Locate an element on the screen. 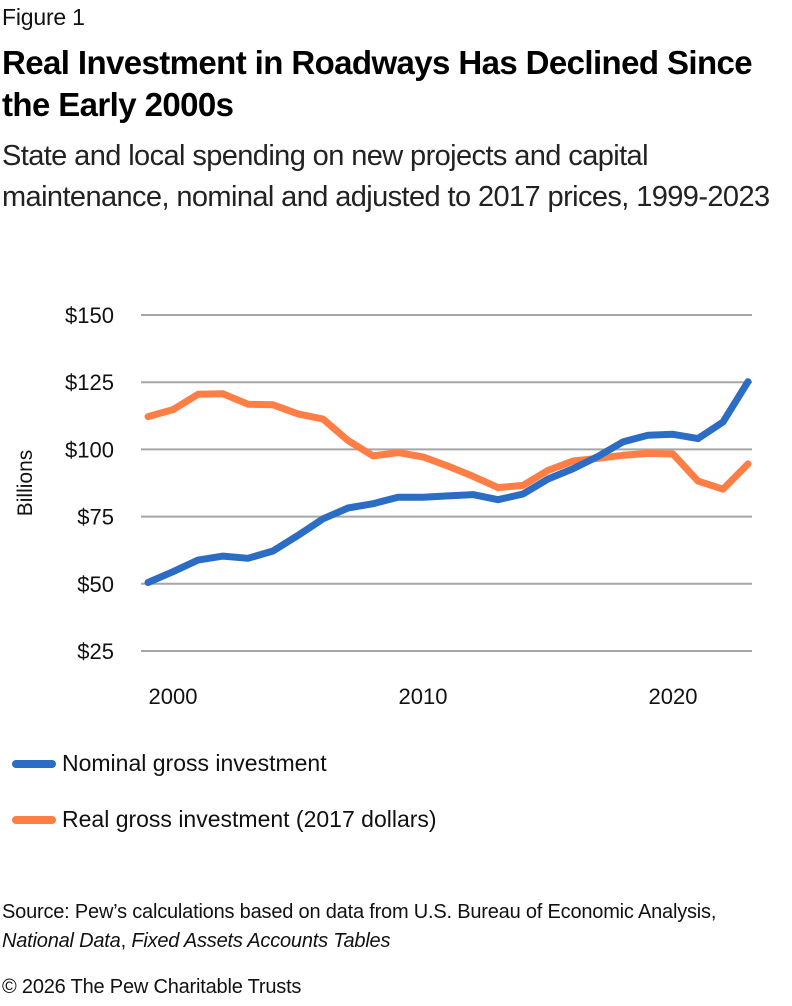  x-axis-ticks: 2000 2010 2020 is located at coordinates (423, 696).